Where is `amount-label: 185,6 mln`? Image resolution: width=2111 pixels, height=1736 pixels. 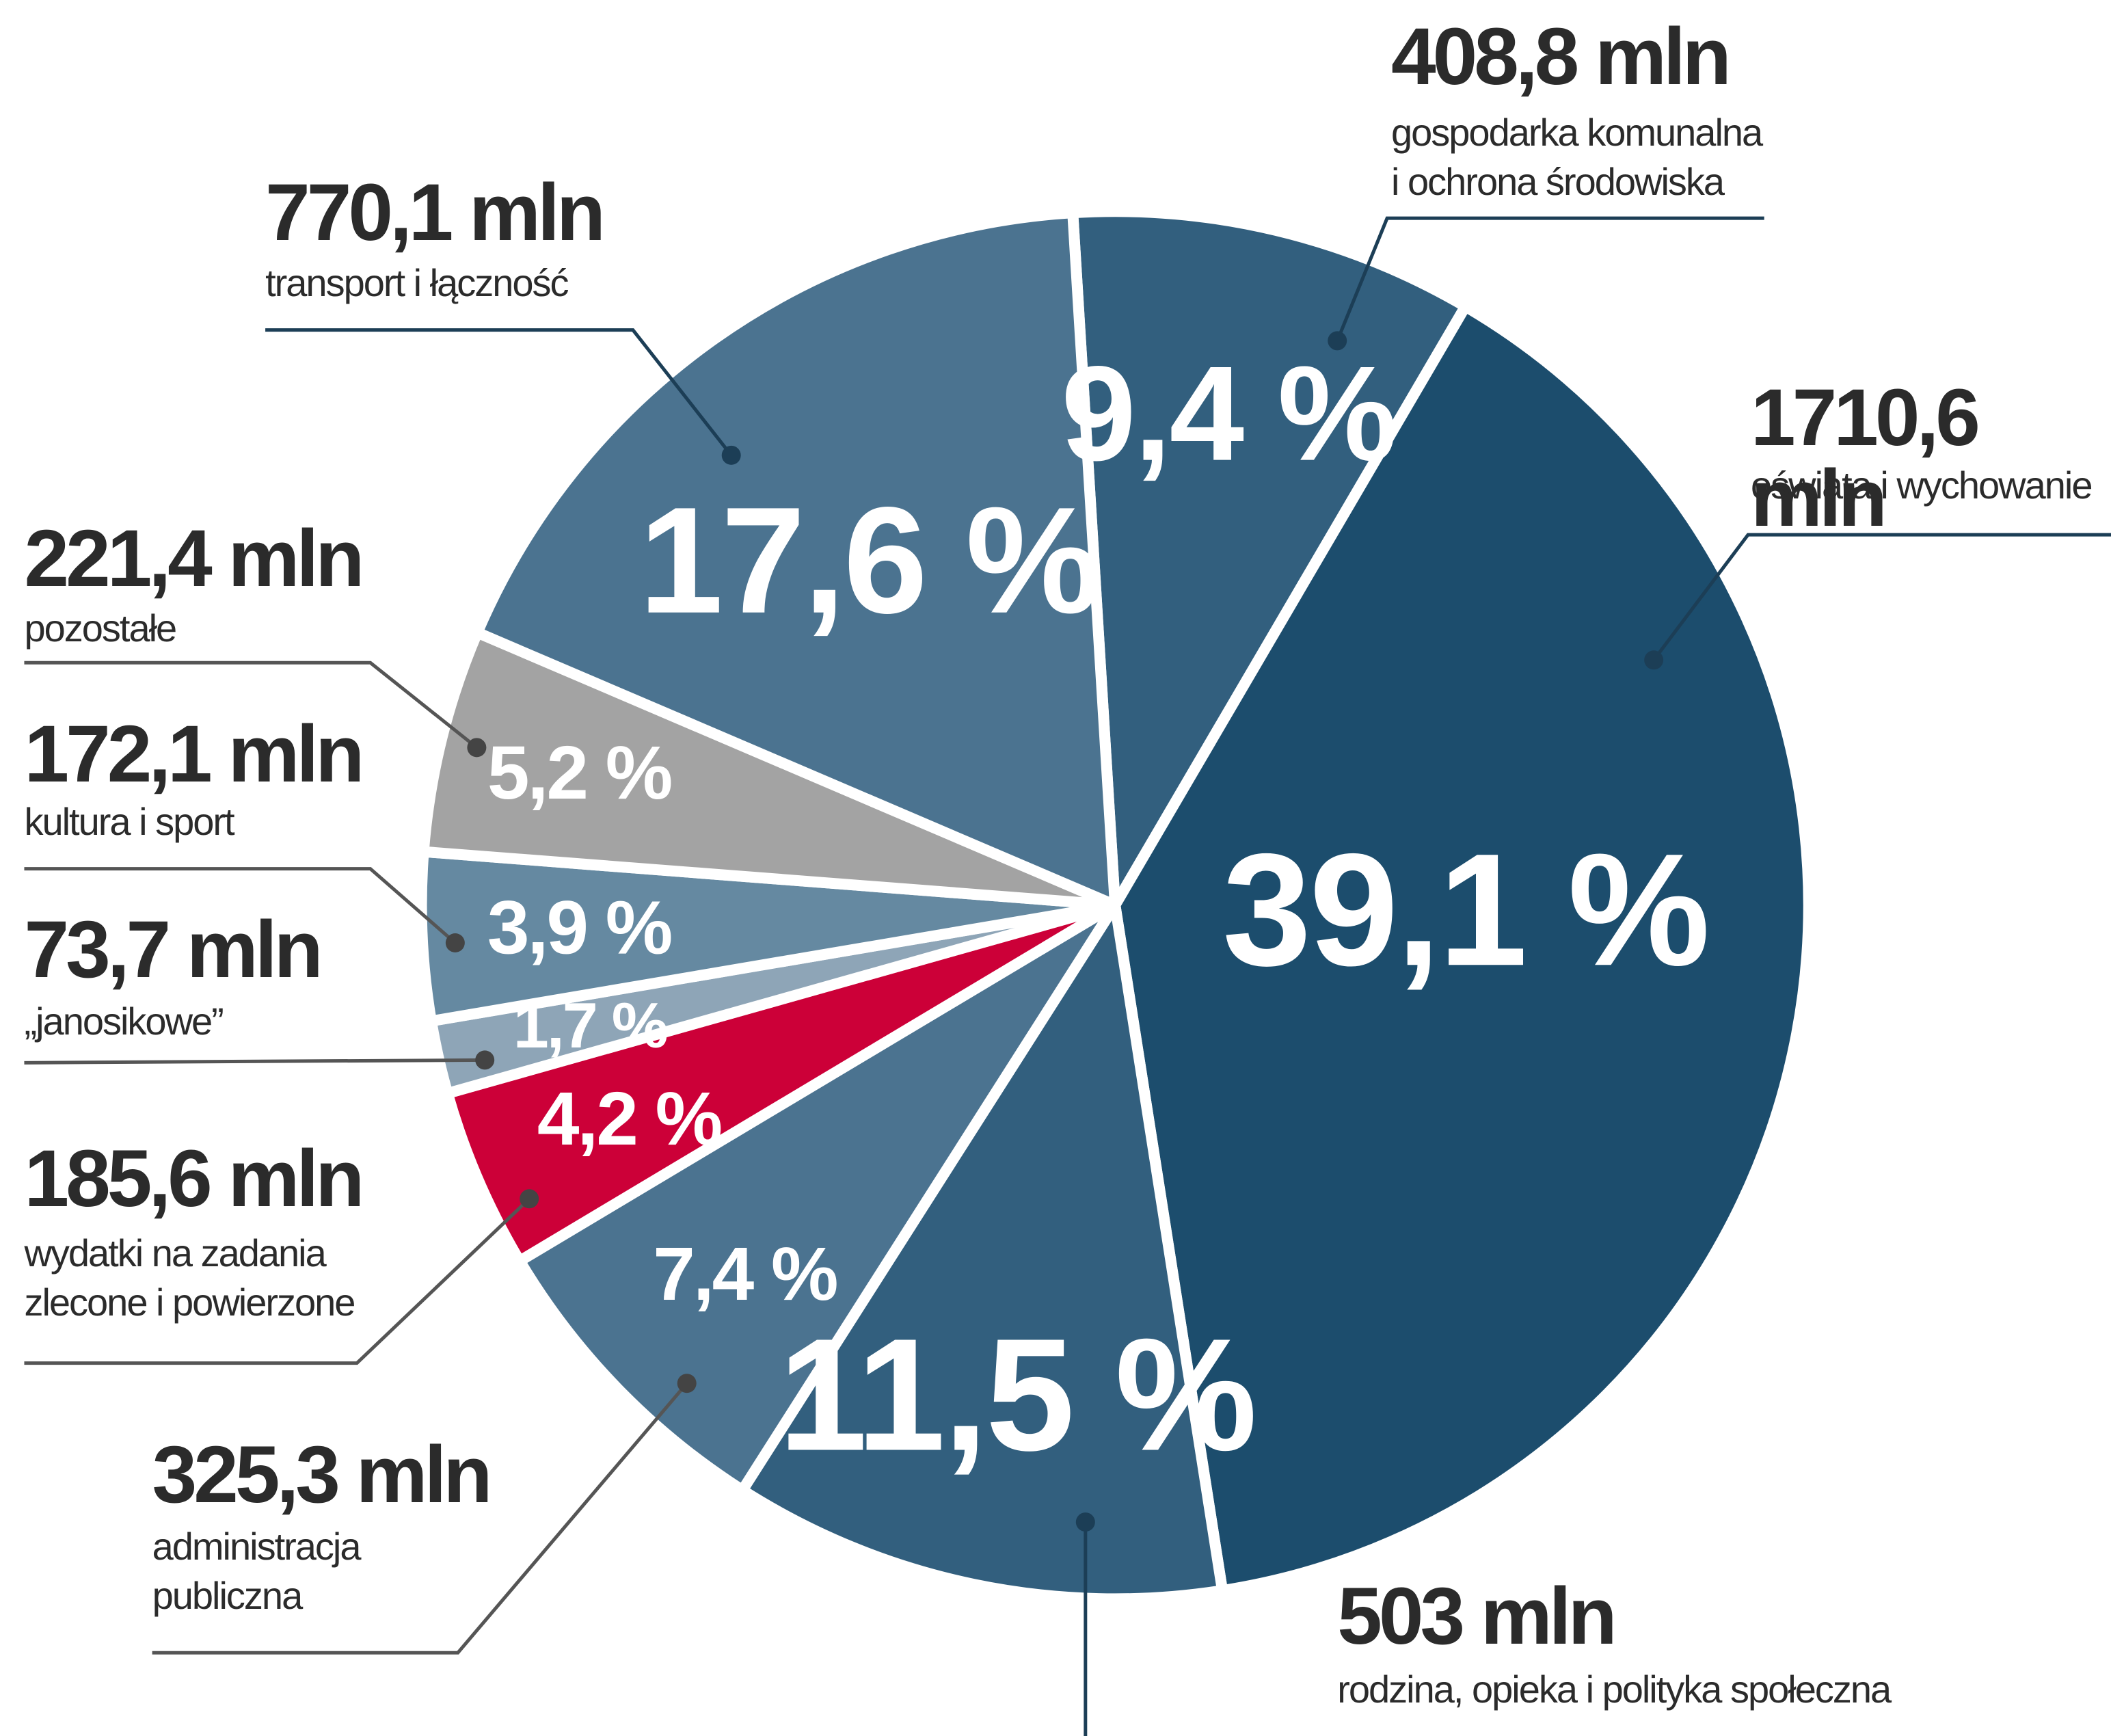
amount-label: 185,6 mln is located at coordinates (194, 1178).